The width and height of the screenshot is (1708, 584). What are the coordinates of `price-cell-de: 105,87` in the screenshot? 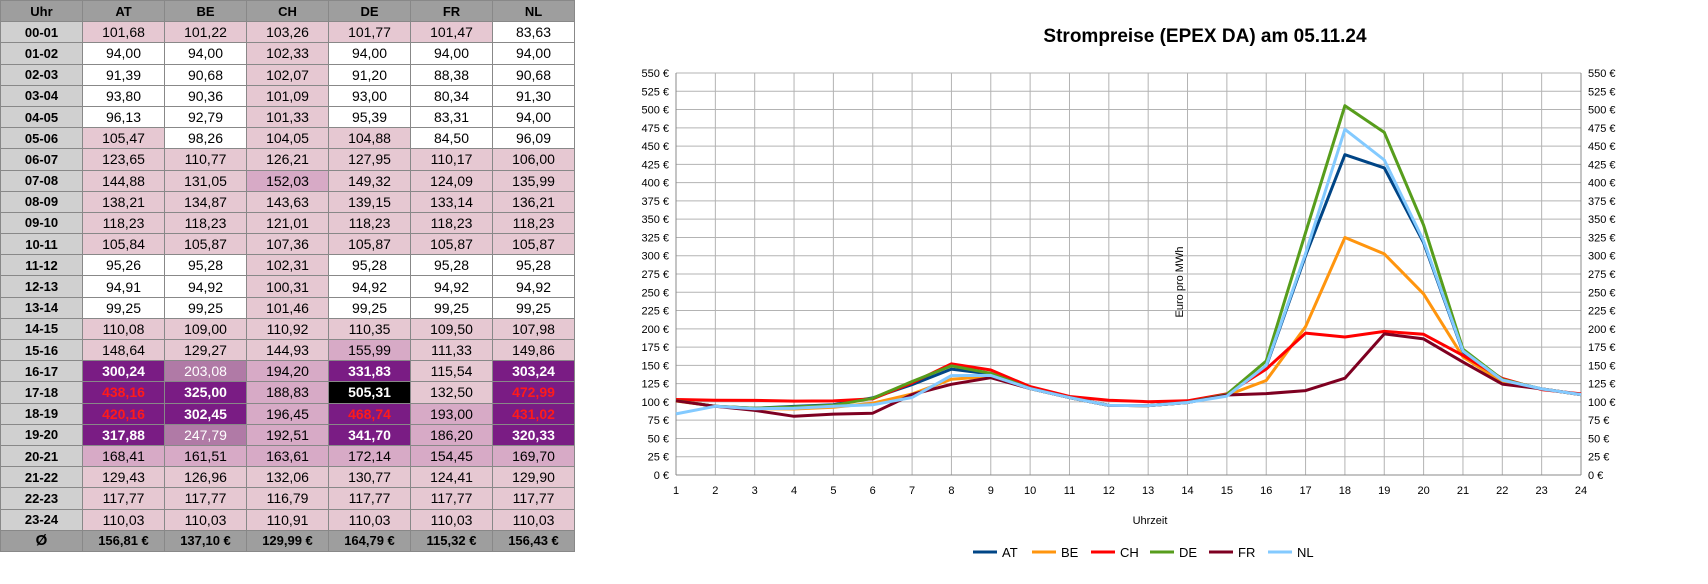 It's located at (369, 244).